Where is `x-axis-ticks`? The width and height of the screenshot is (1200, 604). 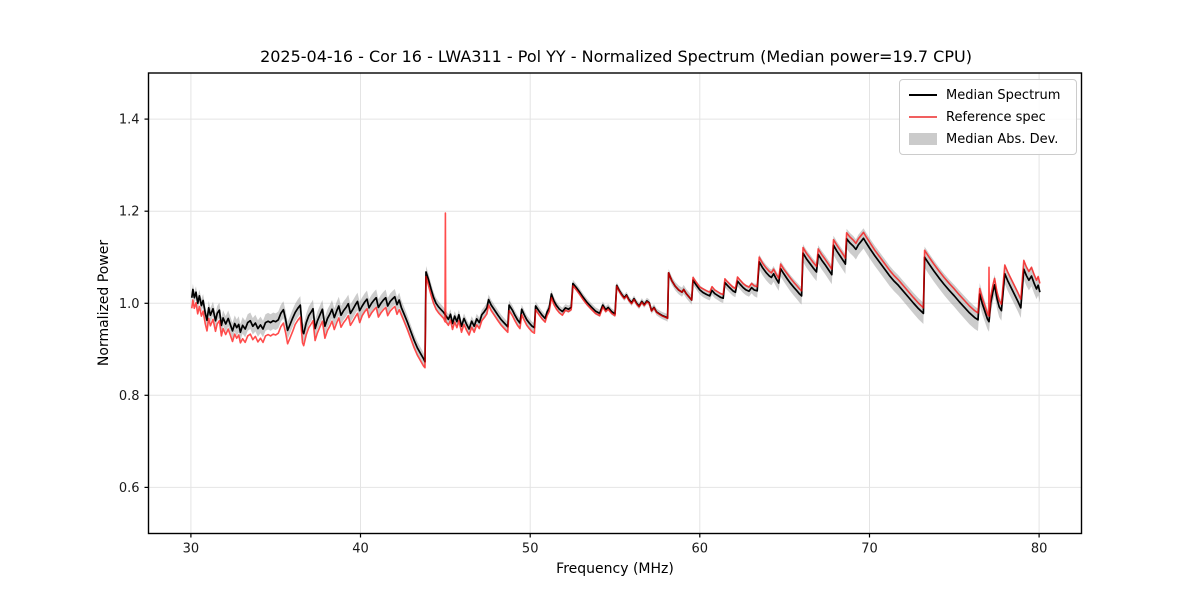 x-axis-ticks is located at coordinates (615, 535).